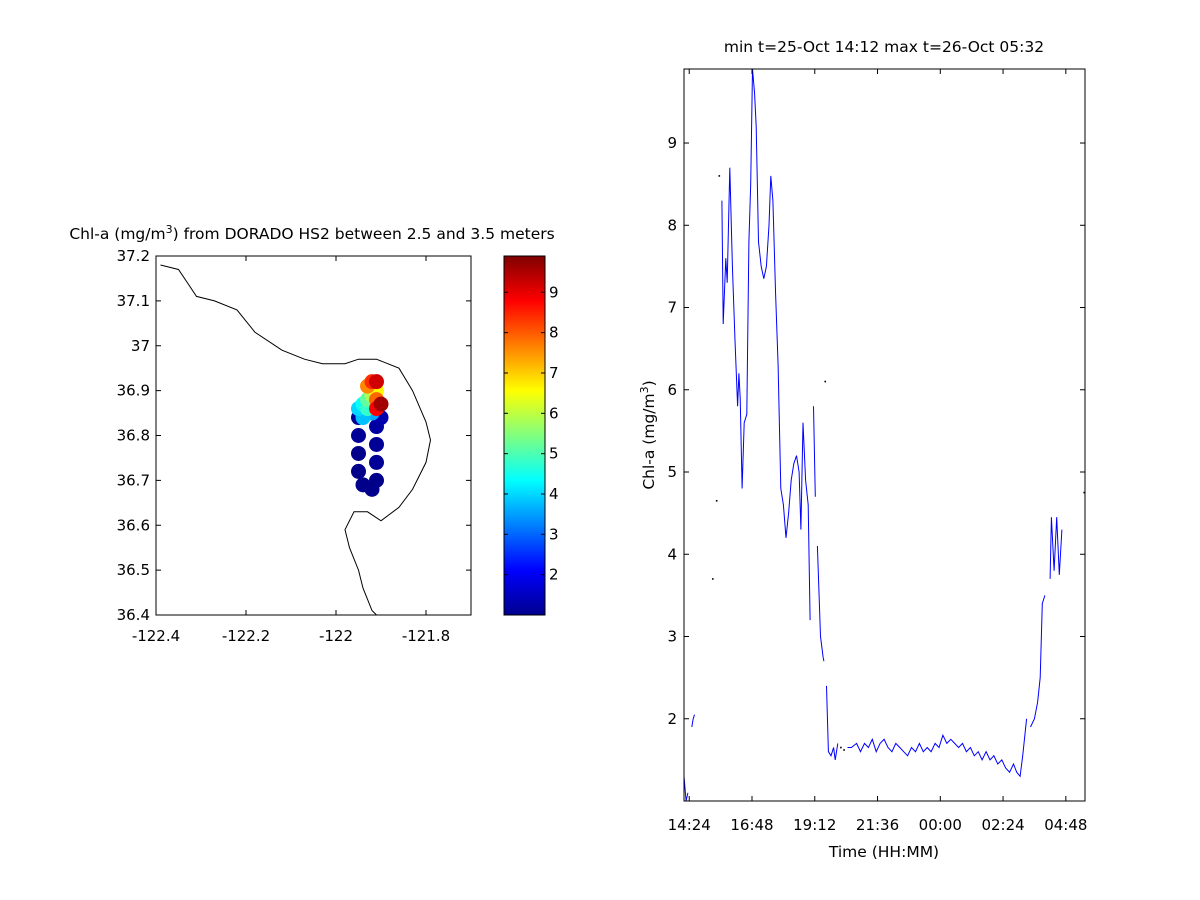 This screenshot has height=900, width=1200. What do you see at coordinates (648, 434) in the screenshot?
I see `timeseries-y-label: Chl-a (mg/m3)` at bounding box center [648, 434].